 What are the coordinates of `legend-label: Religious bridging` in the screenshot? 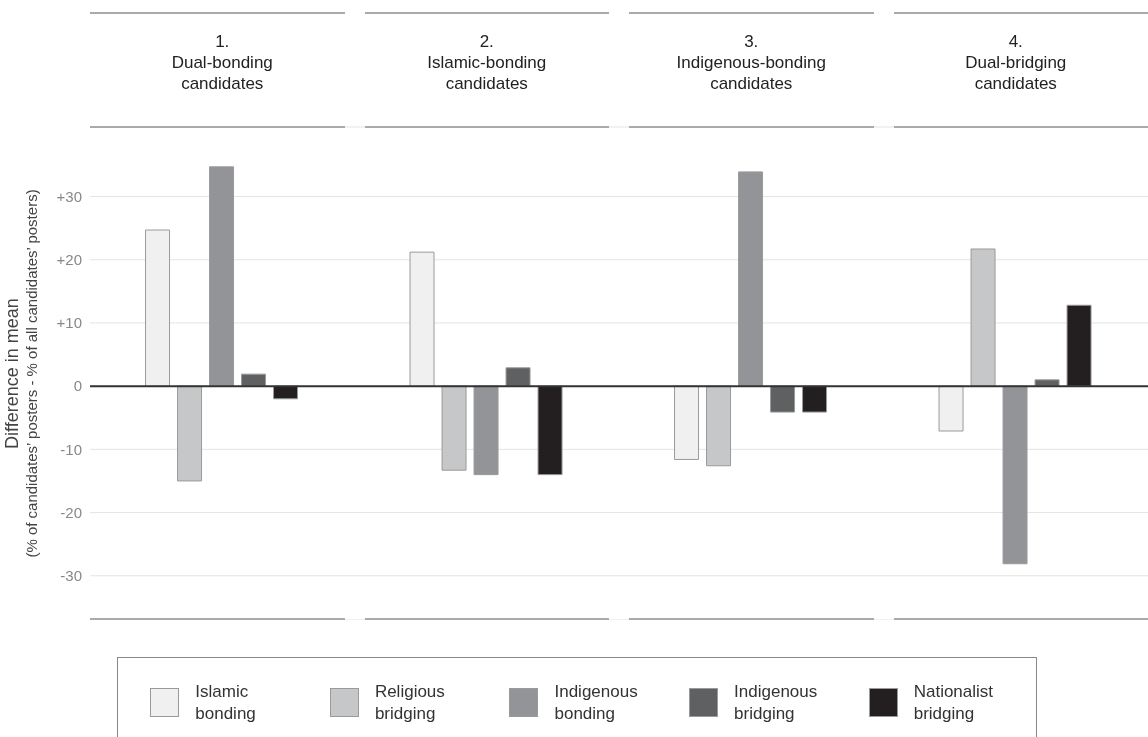 It's located at (410, 702).